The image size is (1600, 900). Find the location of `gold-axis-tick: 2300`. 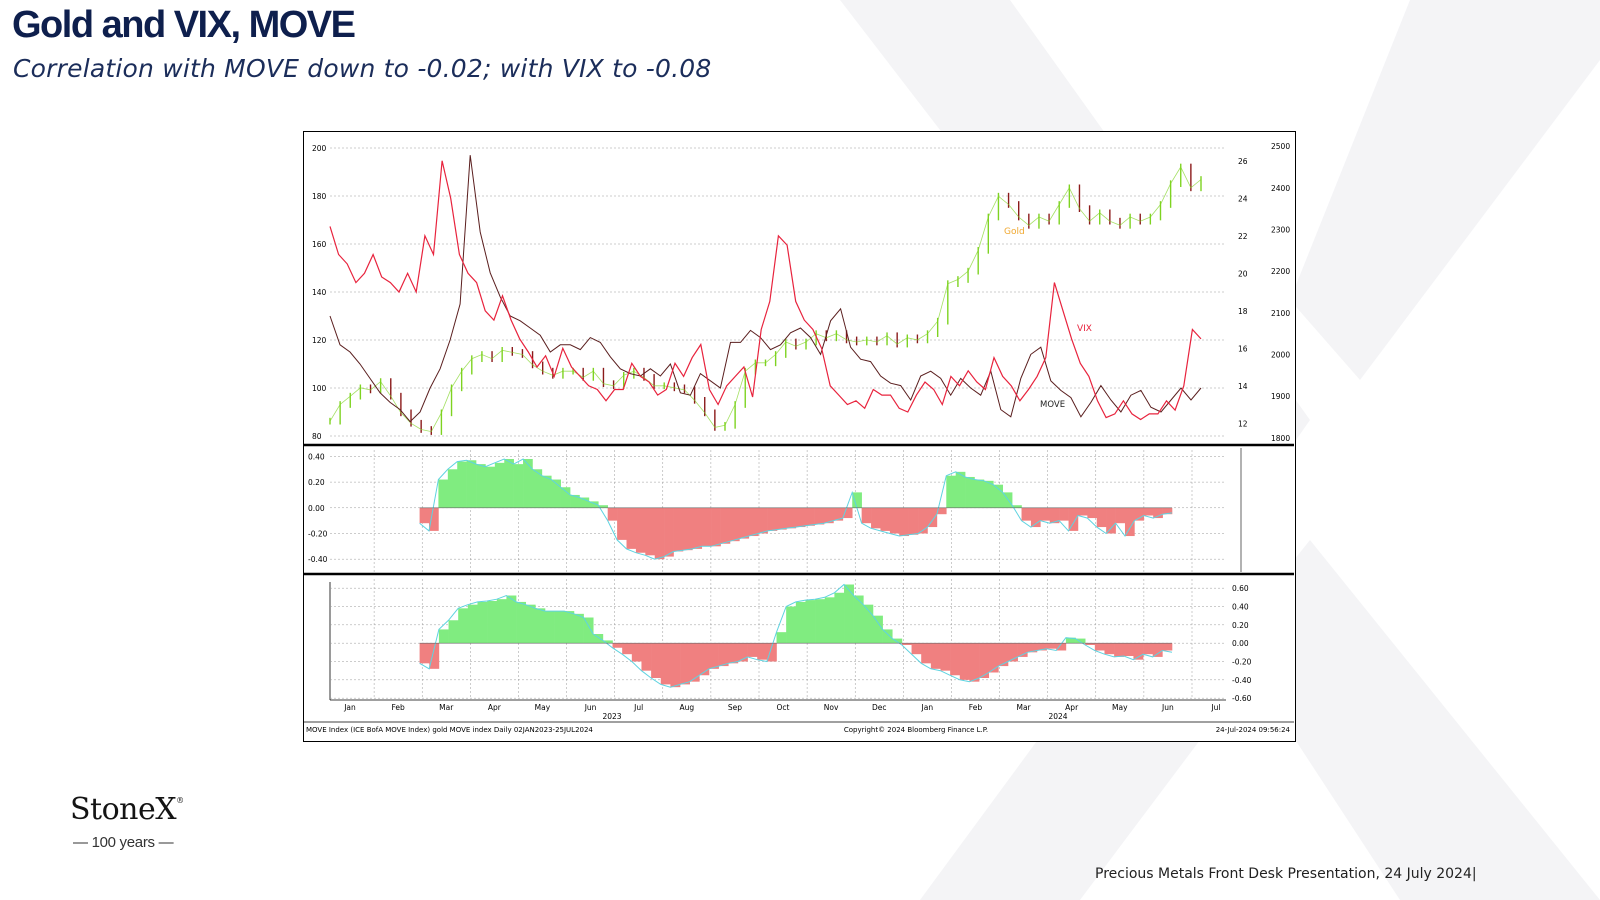

gold-axis-tick: 2300 is located at coordinates (1280, 230).